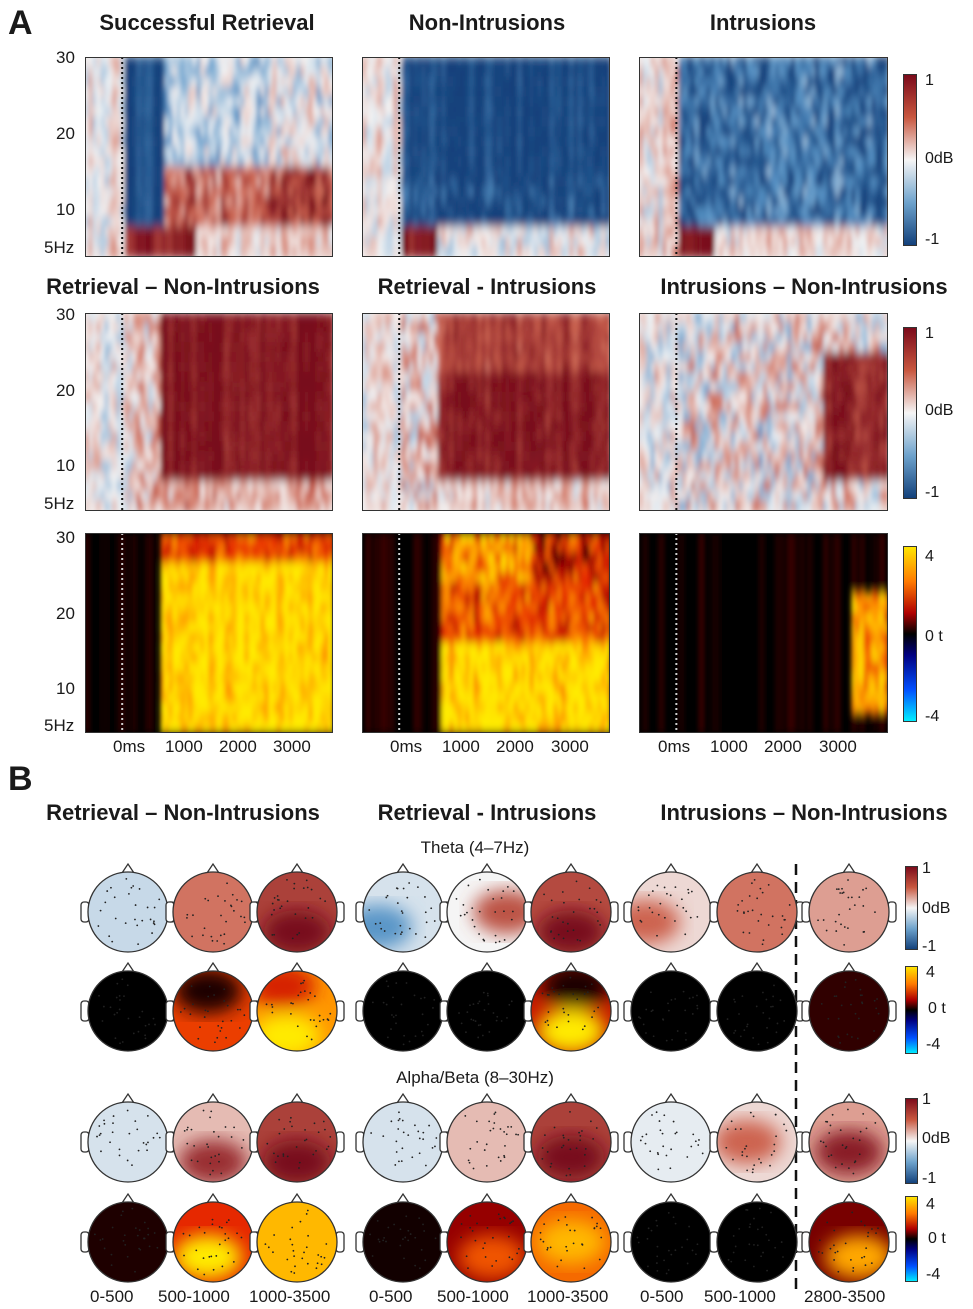 The image size is (973, 1309). What do you see at coordinates (475, 1077) in the screenshot?
I see `band-label-alpha-beta: Alpha/Beta (8–30Hz)` at bounding box center [475, 1077].